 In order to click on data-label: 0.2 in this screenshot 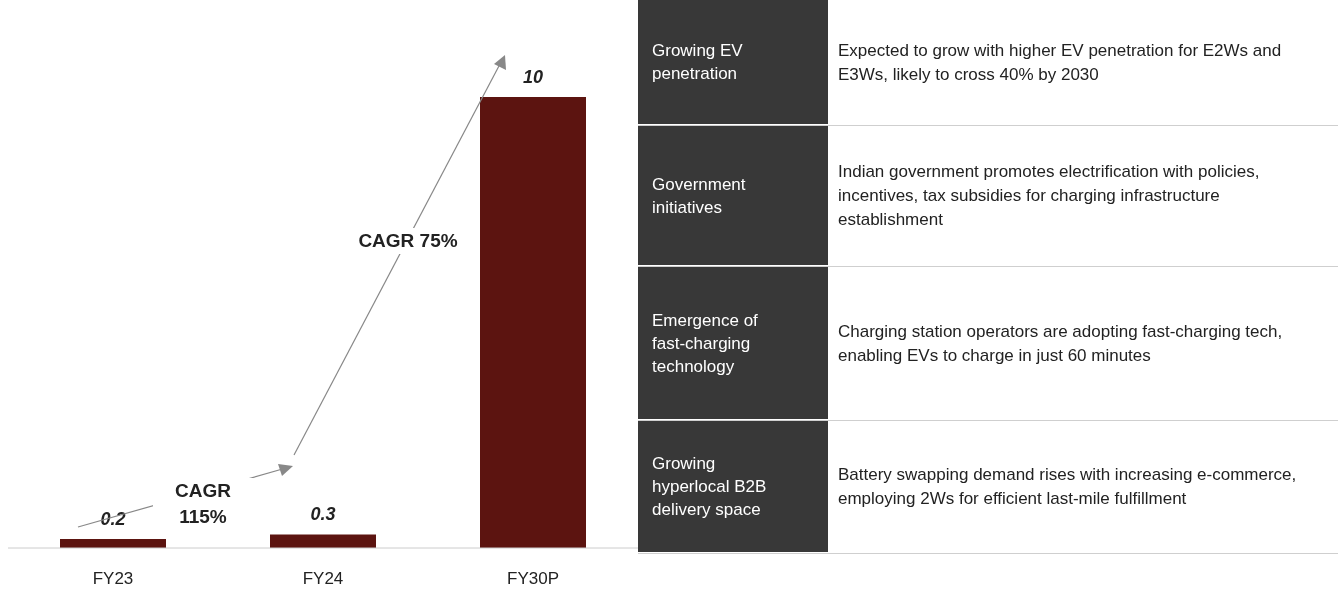, I will do `click(113, 518)`.